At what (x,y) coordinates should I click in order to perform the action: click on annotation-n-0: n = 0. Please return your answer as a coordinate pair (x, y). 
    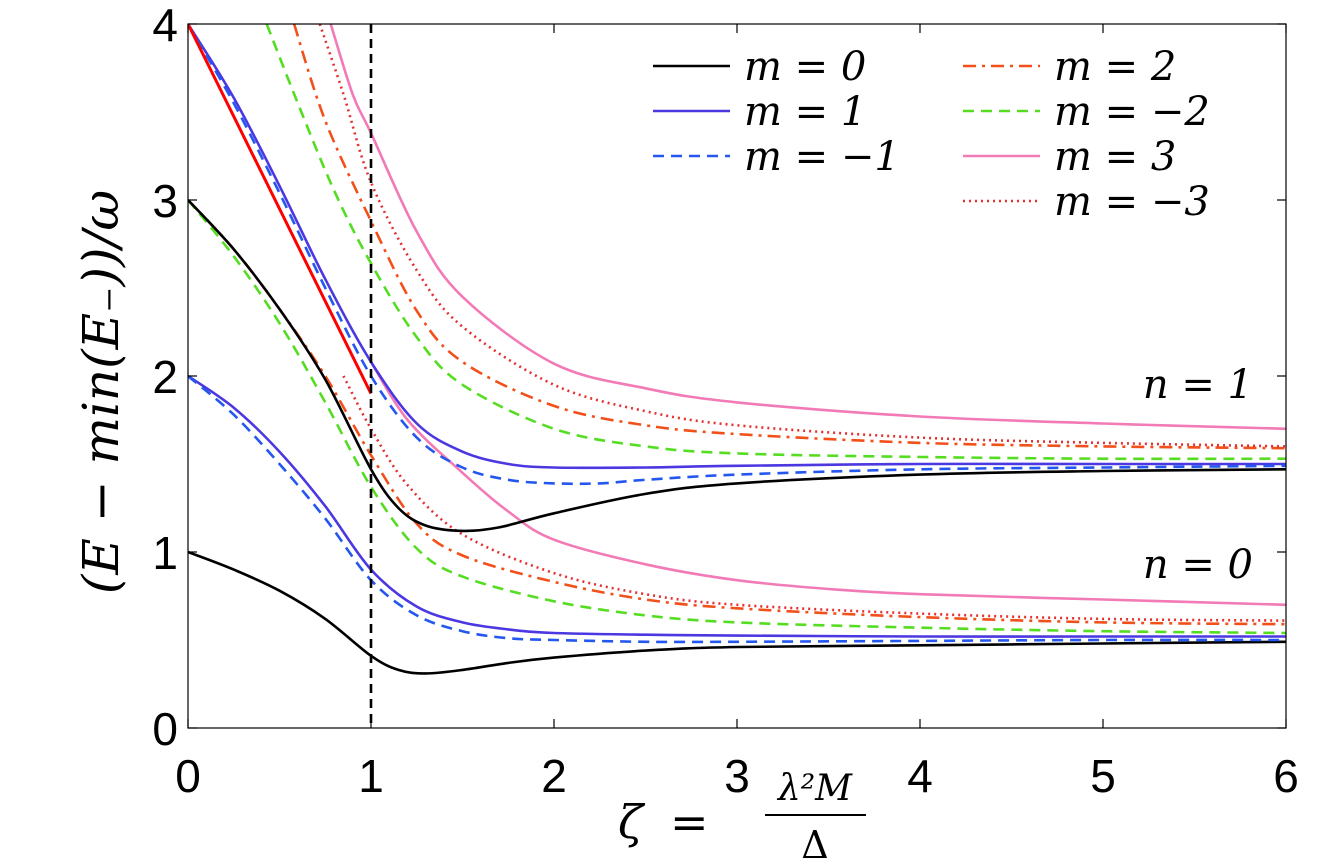
    Looking at the image, I should click on (1198, 565).